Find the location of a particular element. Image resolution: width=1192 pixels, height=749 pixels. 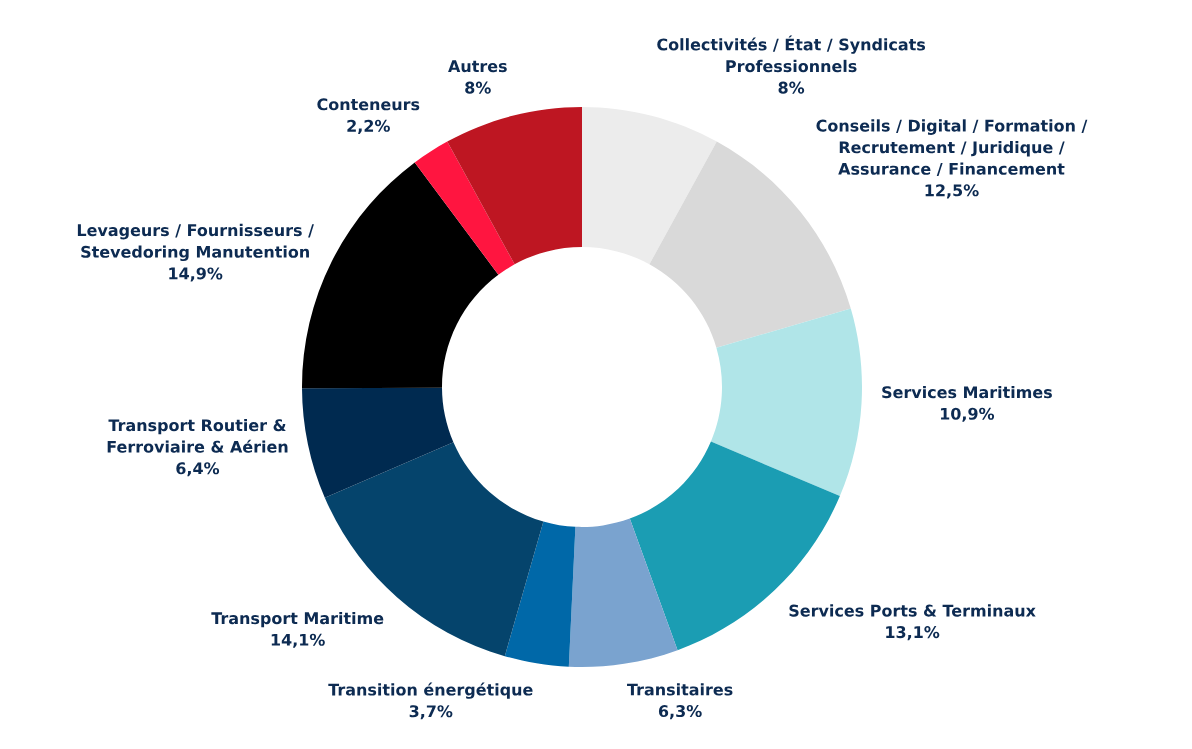

data-label: 12,5% is located at coordinates (952, 191).